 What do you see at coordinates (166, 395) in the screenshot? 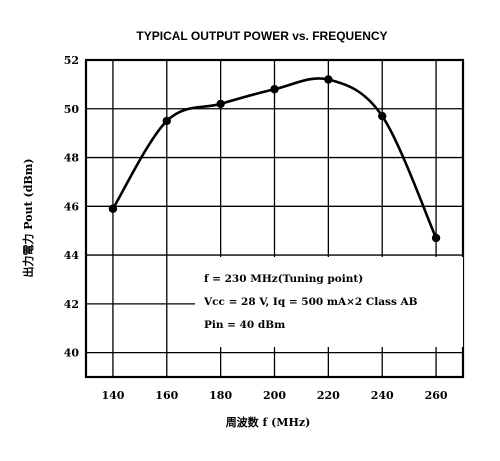
I see `x-tick-label: 160` at bounding box center [166, 395].